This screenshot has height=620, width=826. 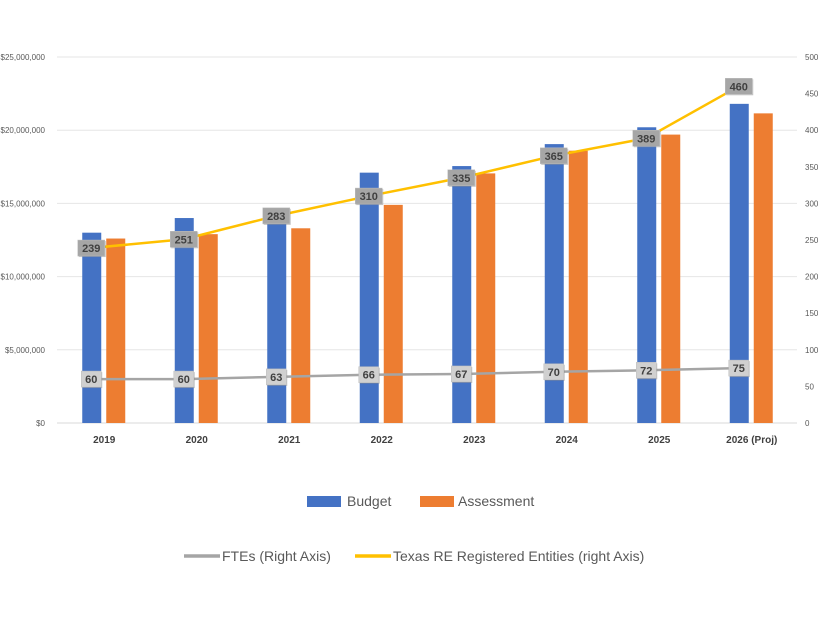 What do you see at coordinates (25, 350) in the screenshot?
I see `left-tick-label: $5,000,000` at bounding box center [25, 350].